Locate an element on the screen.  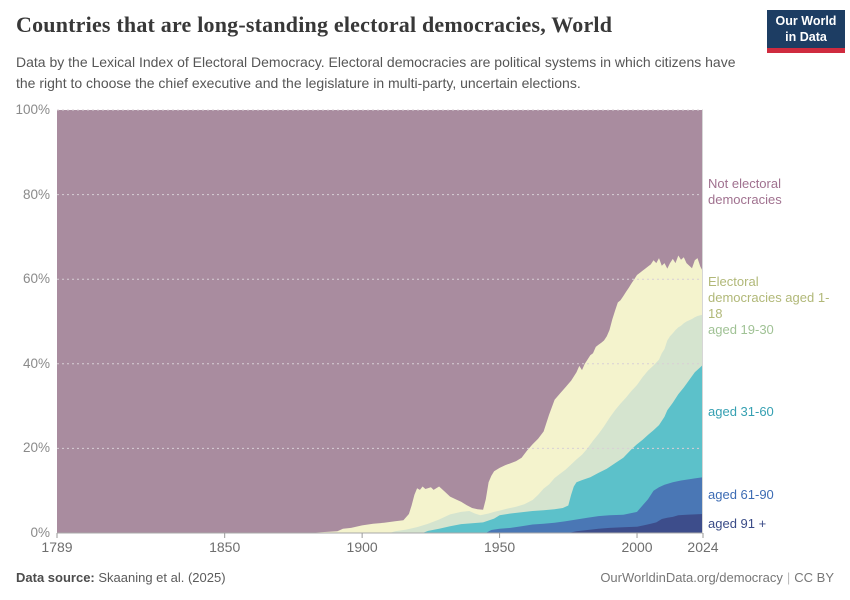
series-label-not-electoral-democracies: Not electoral democracies is located at coordinates (745, 192).